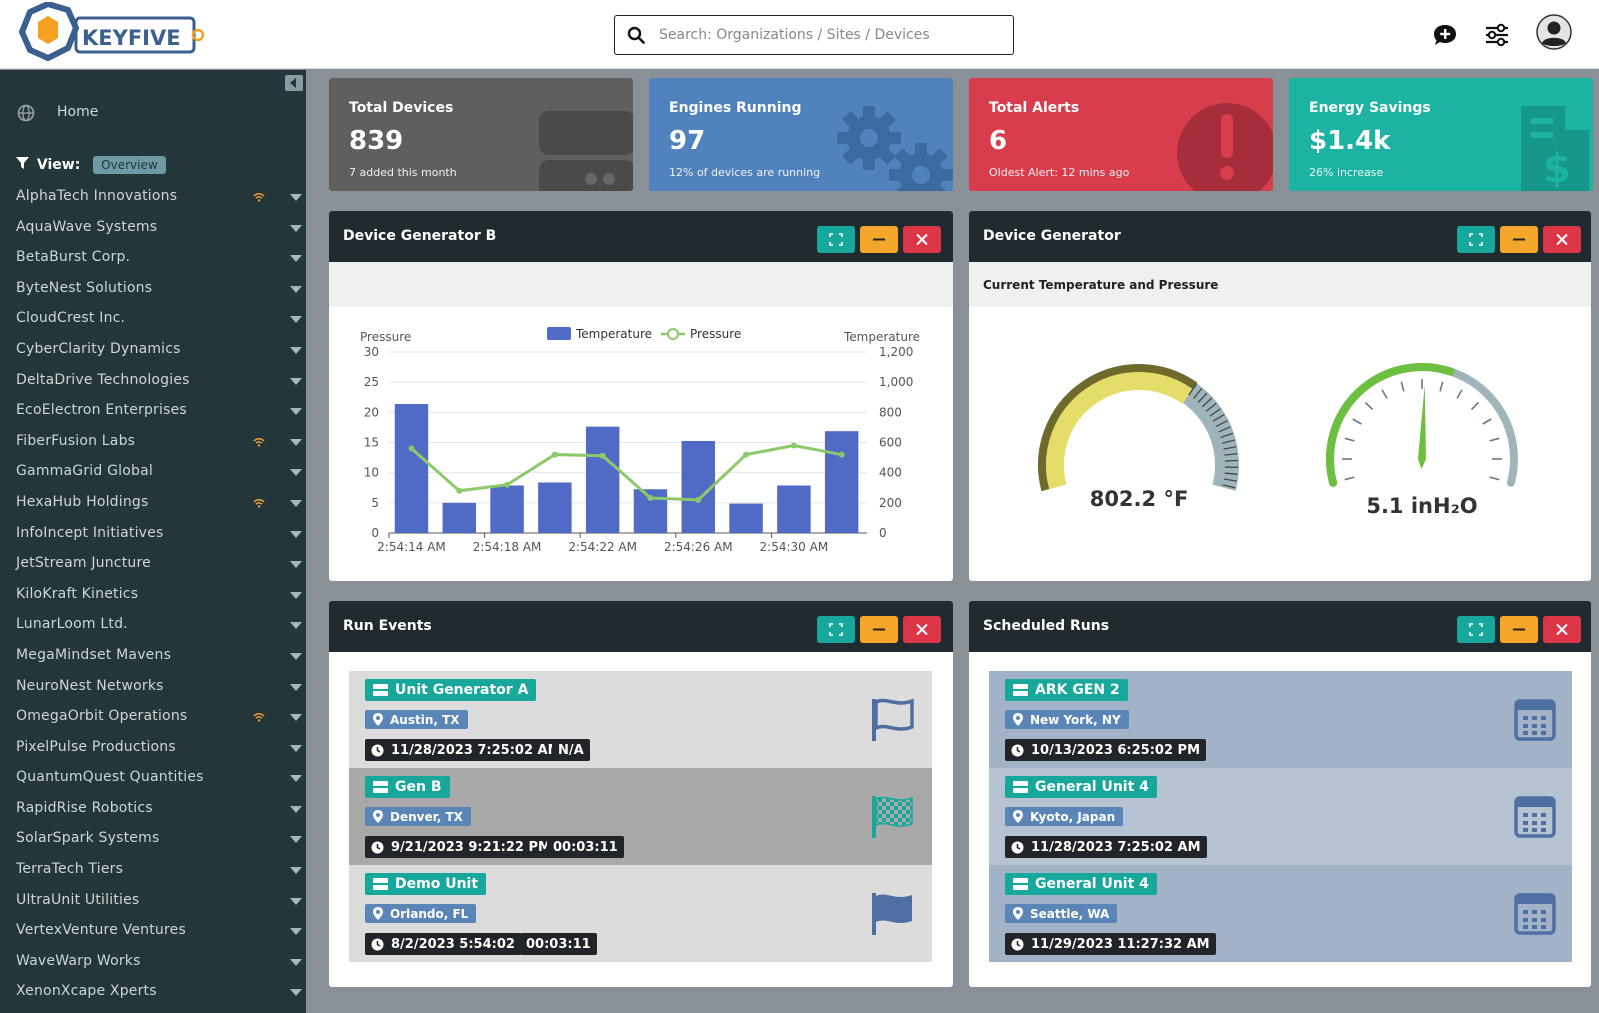  I want to click on stat-card-total-alerts: Total Alerts 6 Oldest Alert: 12 mins ago, so click(1121, 134).